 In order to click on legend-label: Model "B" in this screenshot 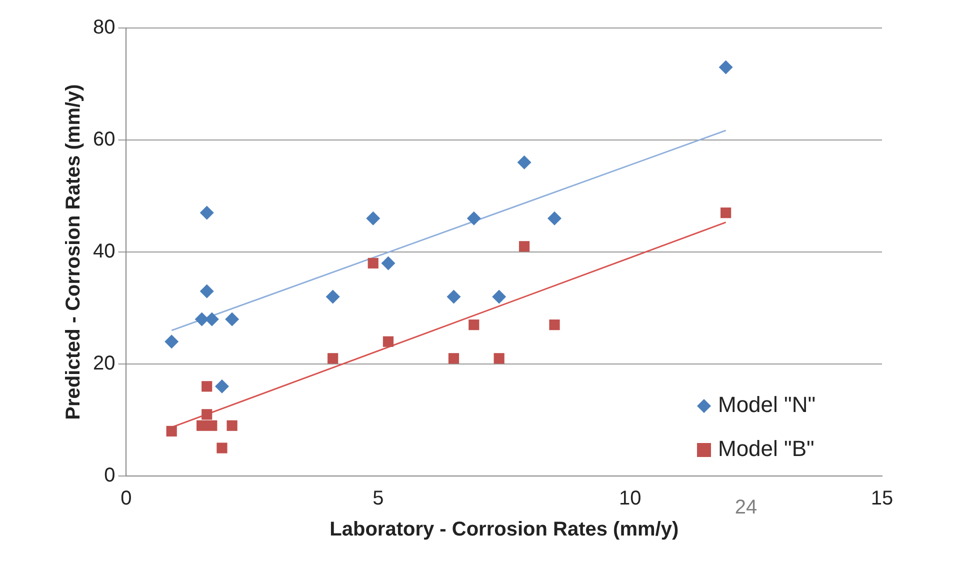, I will do `click(766, 449)`.